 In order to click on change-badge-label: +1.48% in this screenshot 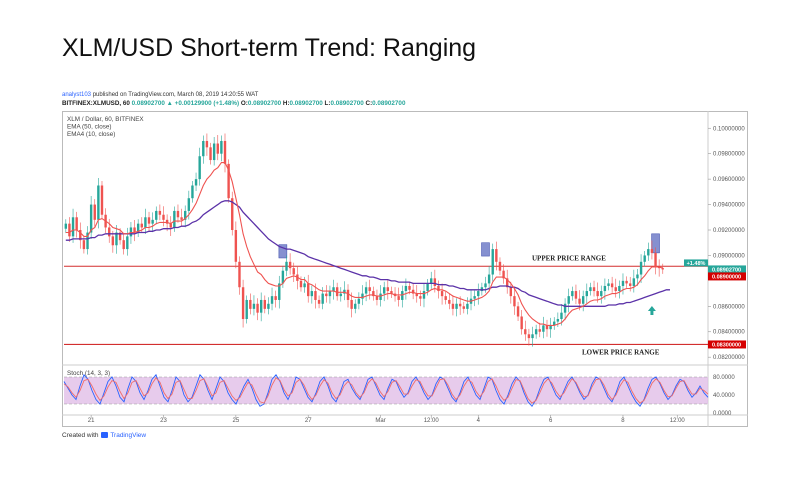, I will do `click(696, 264)`.